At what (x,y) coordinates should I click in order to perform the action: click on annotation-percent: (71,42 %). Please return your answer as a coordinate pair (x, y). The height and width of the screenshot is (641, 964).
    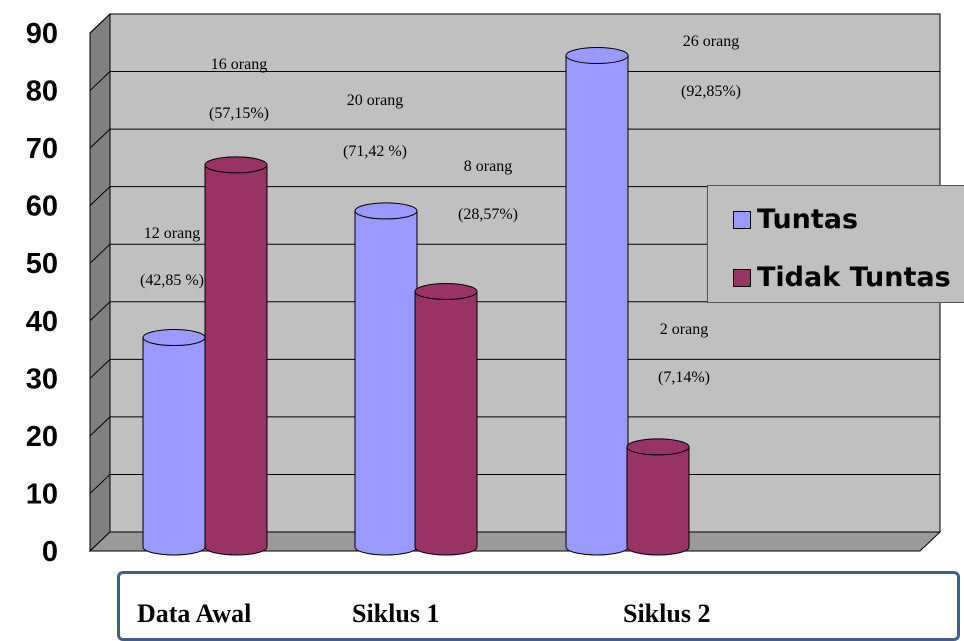
    Looking at the image, I should click on (375, 151).